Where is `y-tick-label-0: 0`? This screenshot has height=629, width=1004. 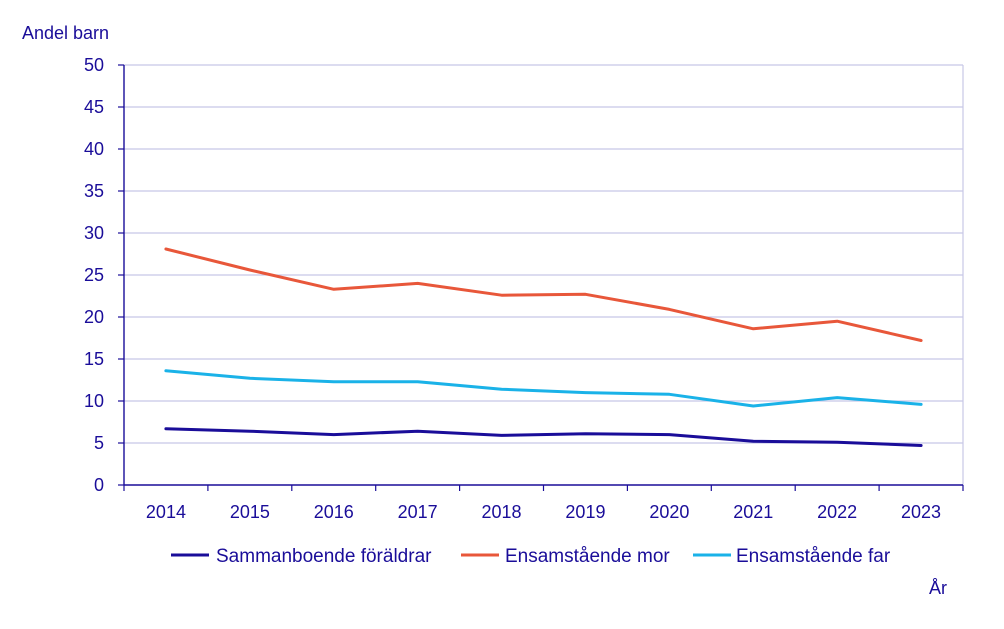
y-tick-label-0: 0 is located at coordinates (99, 485).